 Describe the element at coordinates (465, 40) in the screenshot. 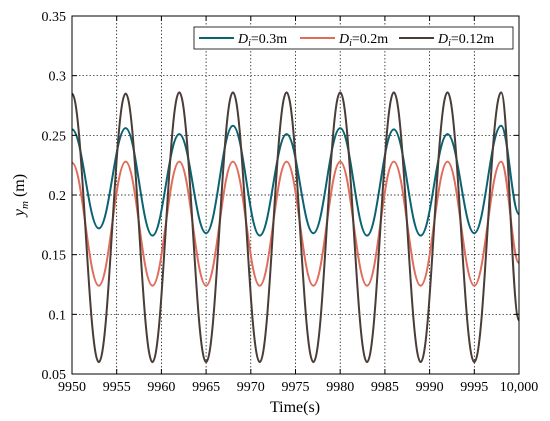

I see `legend-label-2: Di=0.12m` at that location.